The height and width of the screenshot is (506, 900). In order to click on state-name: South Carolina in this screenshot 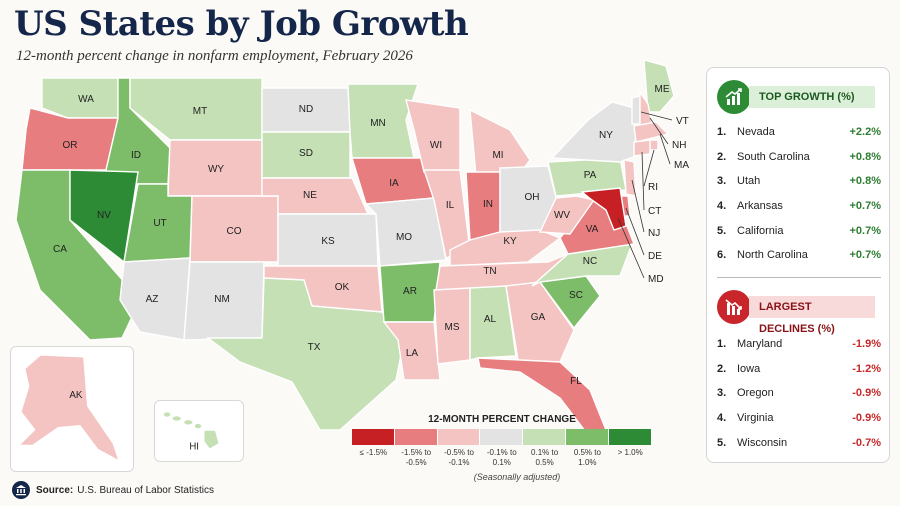, I will do `click(773, 156)`.